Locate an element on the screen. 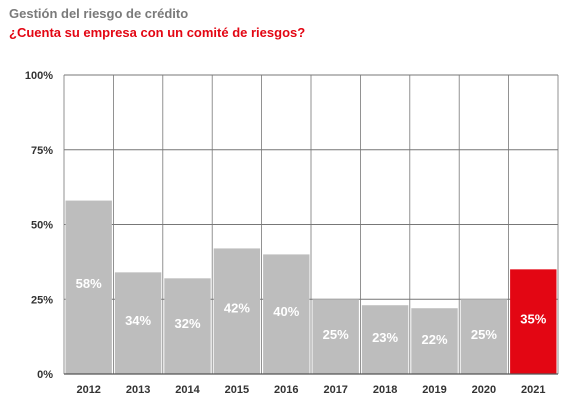  bar-2015 is located at coordinates (237, 311).